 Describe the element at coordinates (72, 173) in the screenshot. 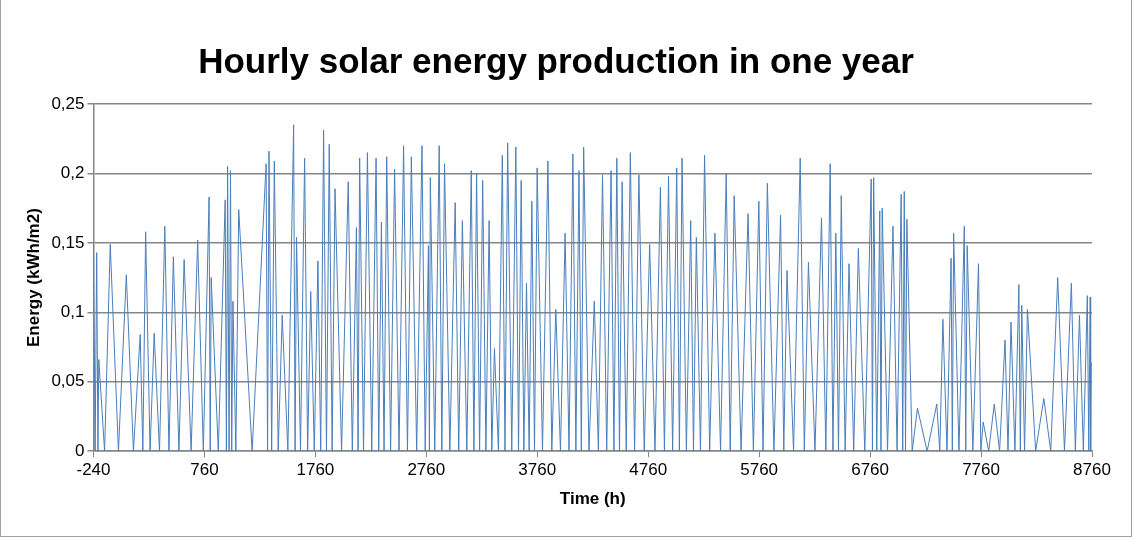

I see `y-tick-label: 0,2` at that location.